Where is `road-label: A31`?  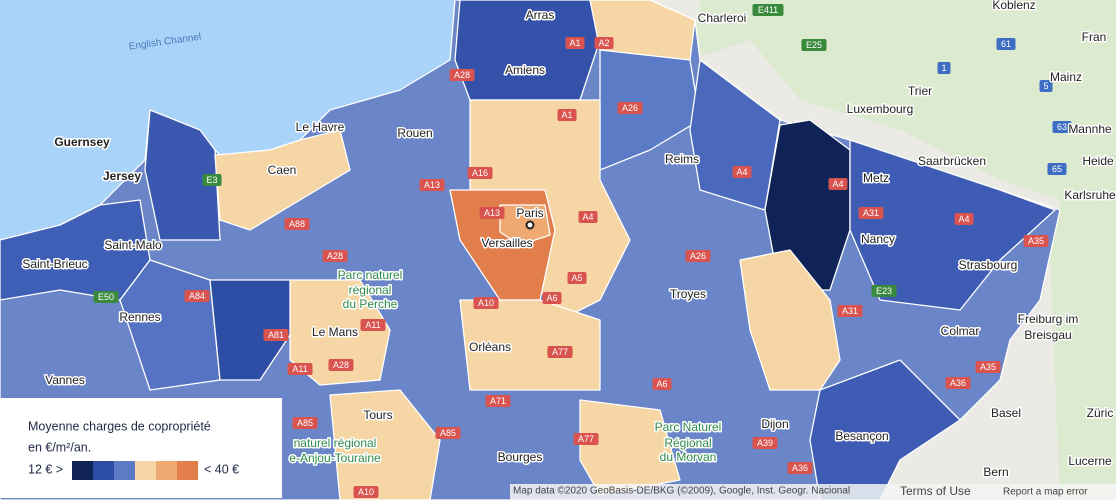
road-label: A31 is located at coordinates (850, 311).